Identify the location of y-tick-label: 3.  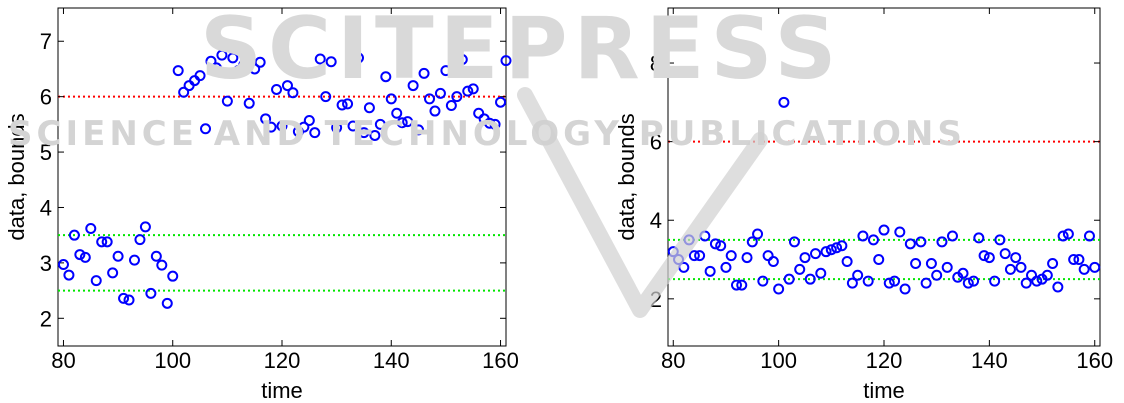
(46, 263).